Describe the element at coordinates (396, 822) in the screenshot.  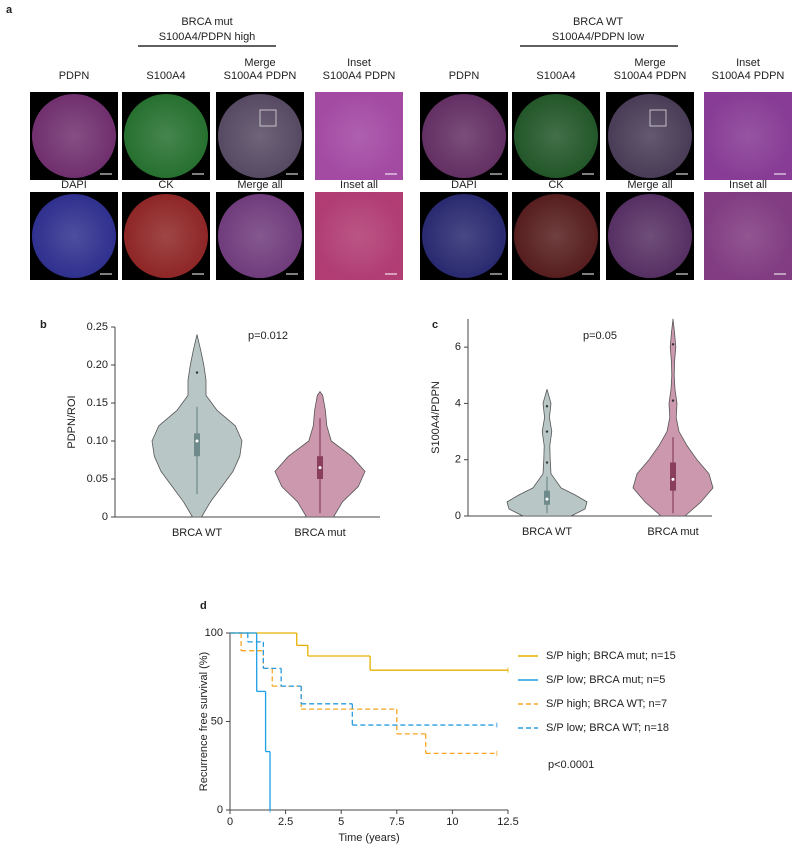
I see `x-tick-label: 7.5` at that location.